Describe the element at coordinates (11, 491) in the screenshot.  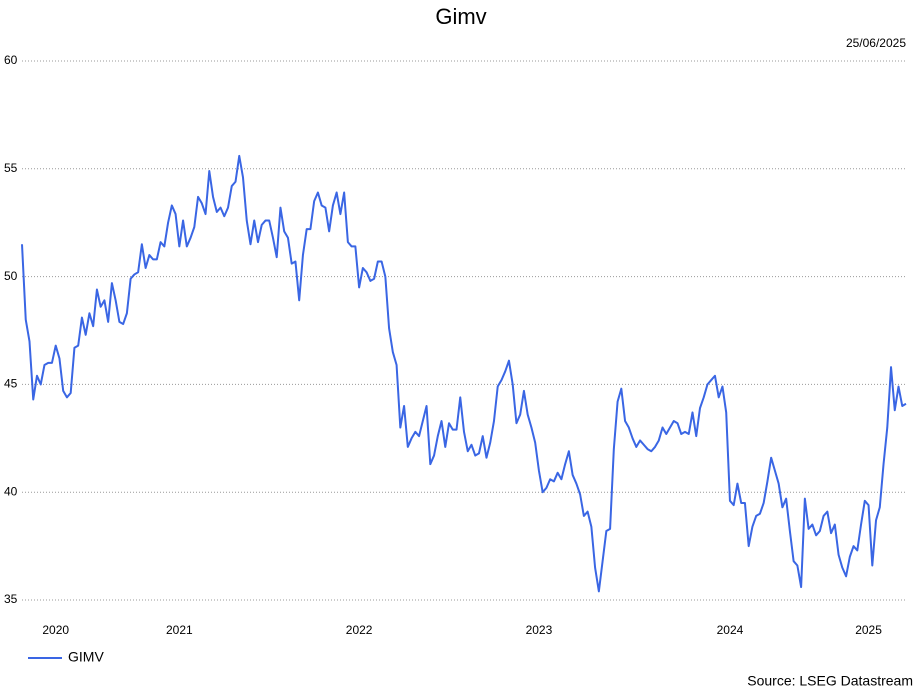
I see `y-tick-label: 40` at that location.